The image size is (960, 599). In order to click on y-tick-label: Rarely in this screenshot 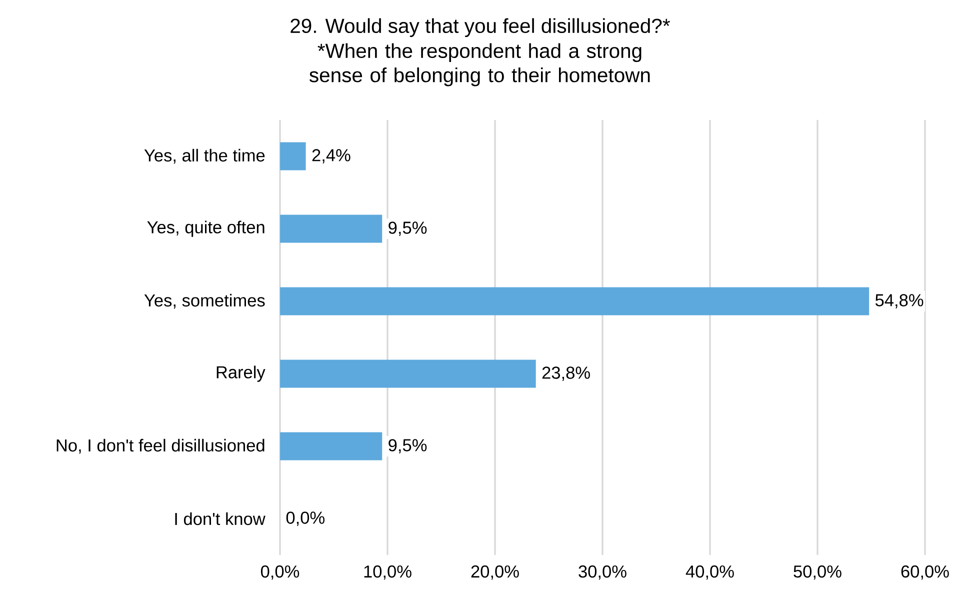, I will do `click(241, 374)`.